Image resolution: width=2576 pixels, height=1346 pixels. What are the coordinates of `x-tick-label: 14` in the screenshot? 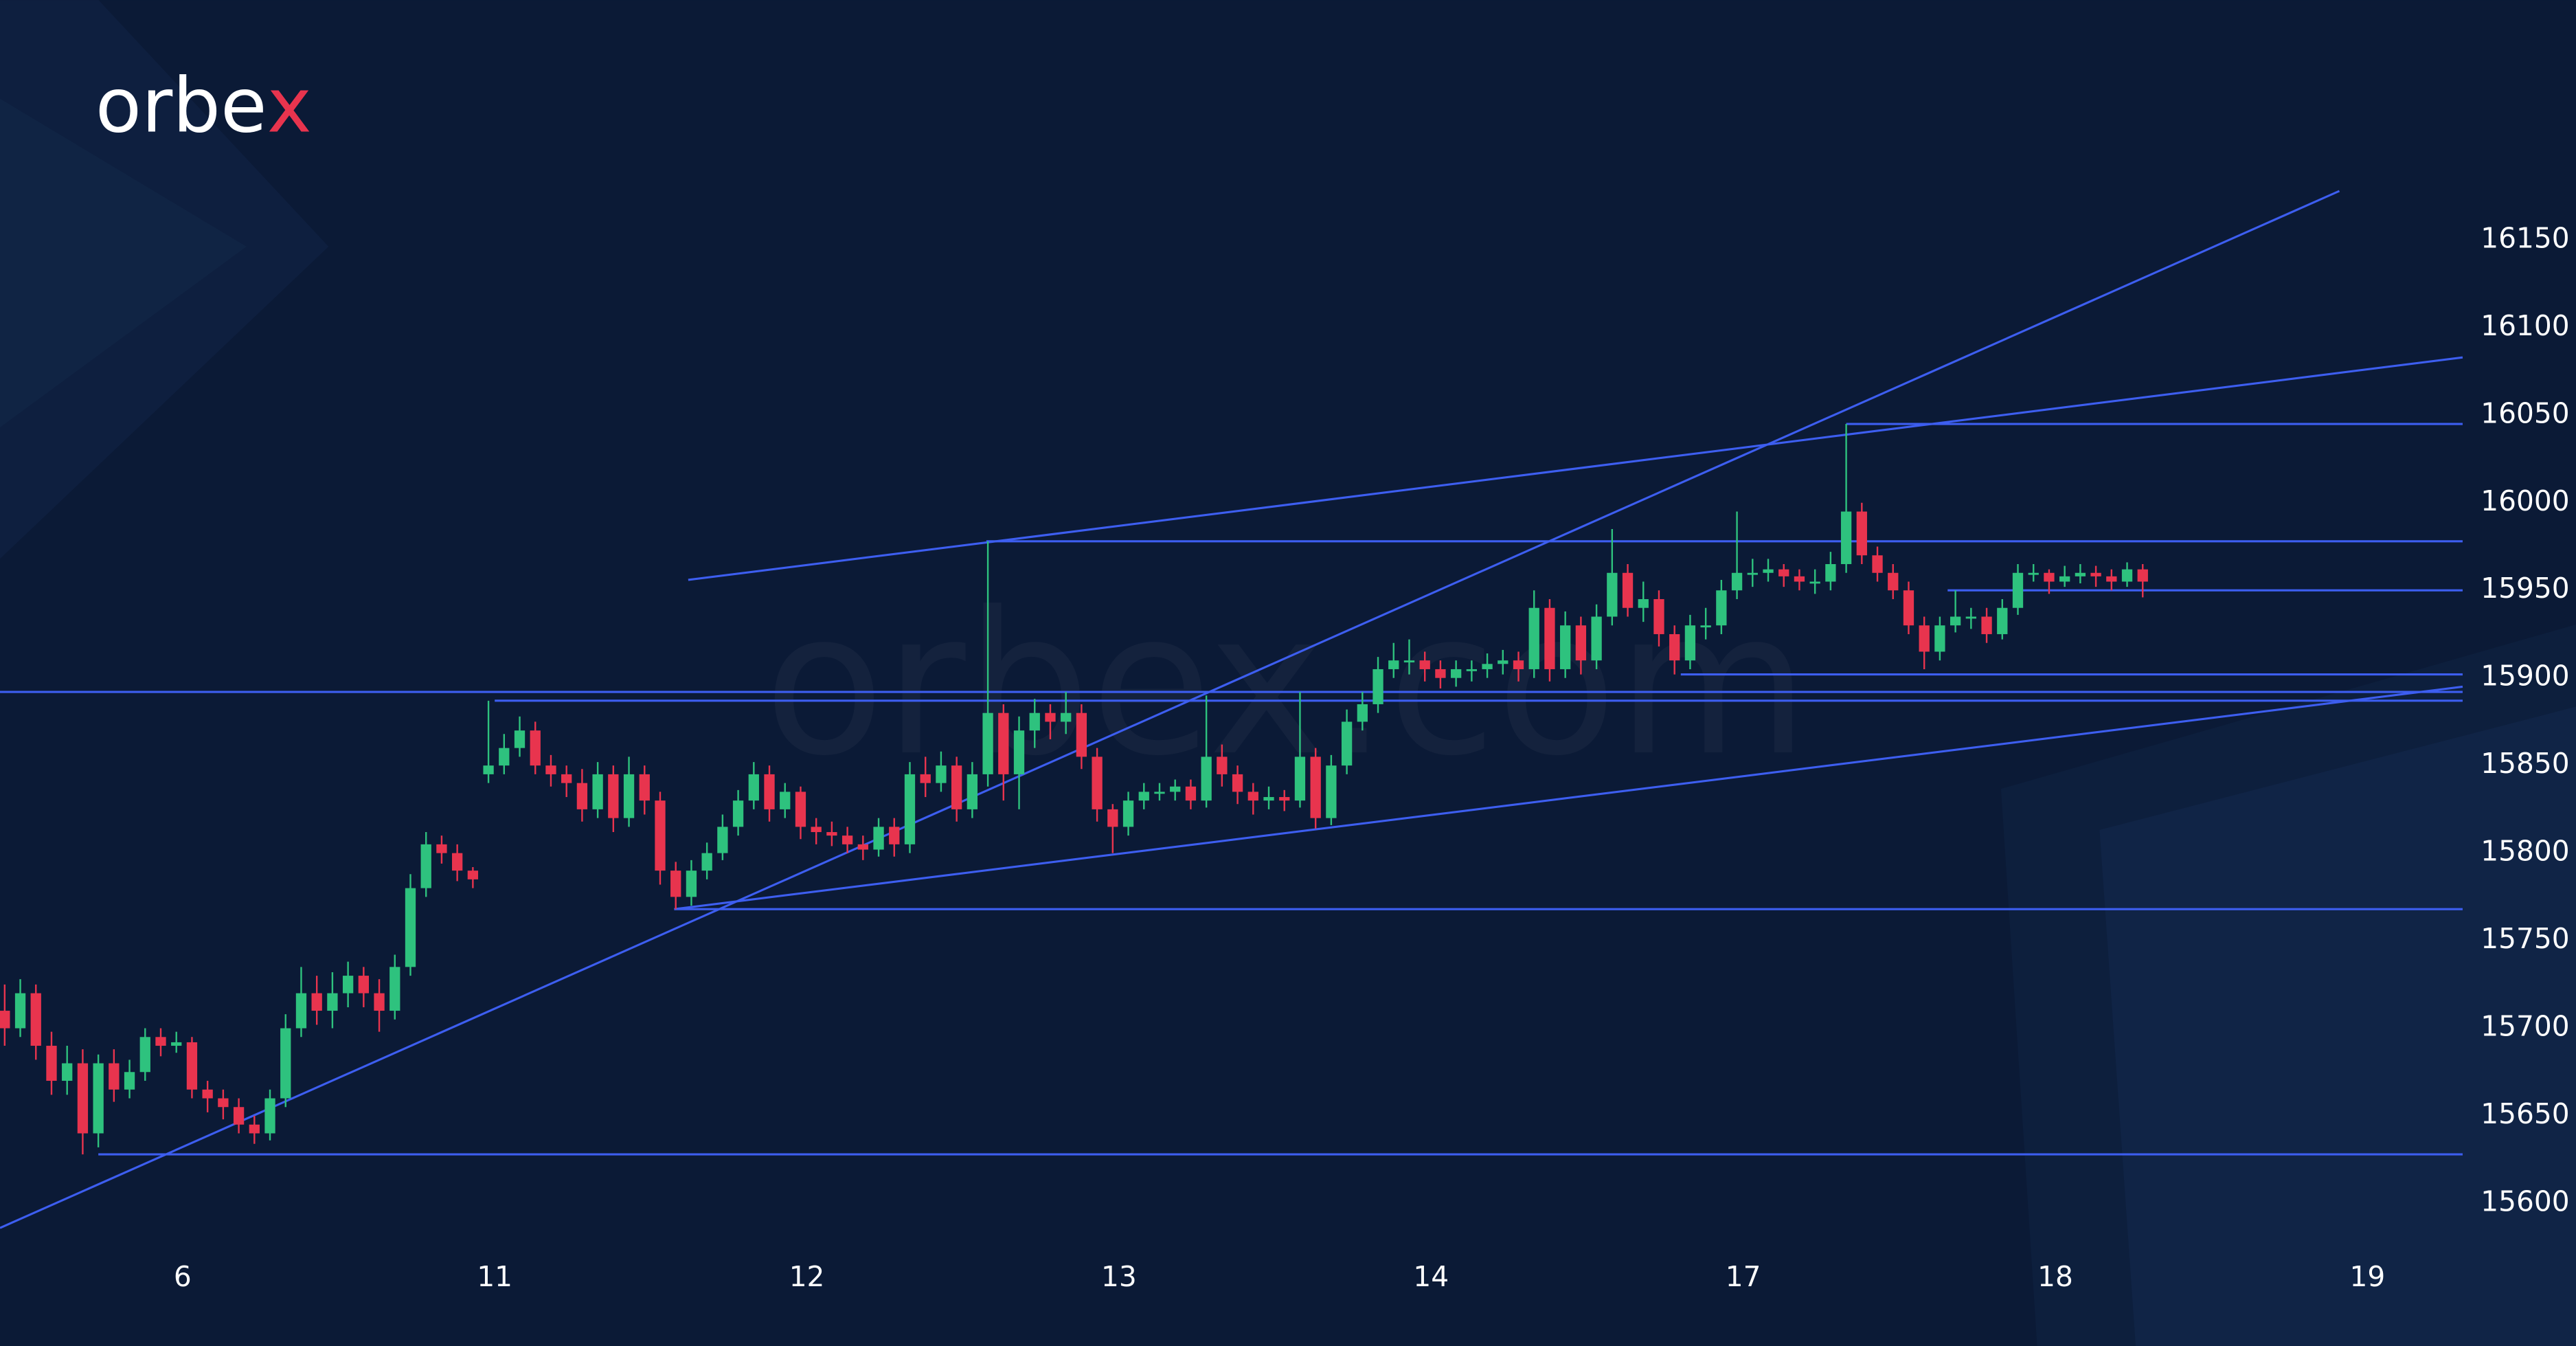 It's located at (1431, 1276).